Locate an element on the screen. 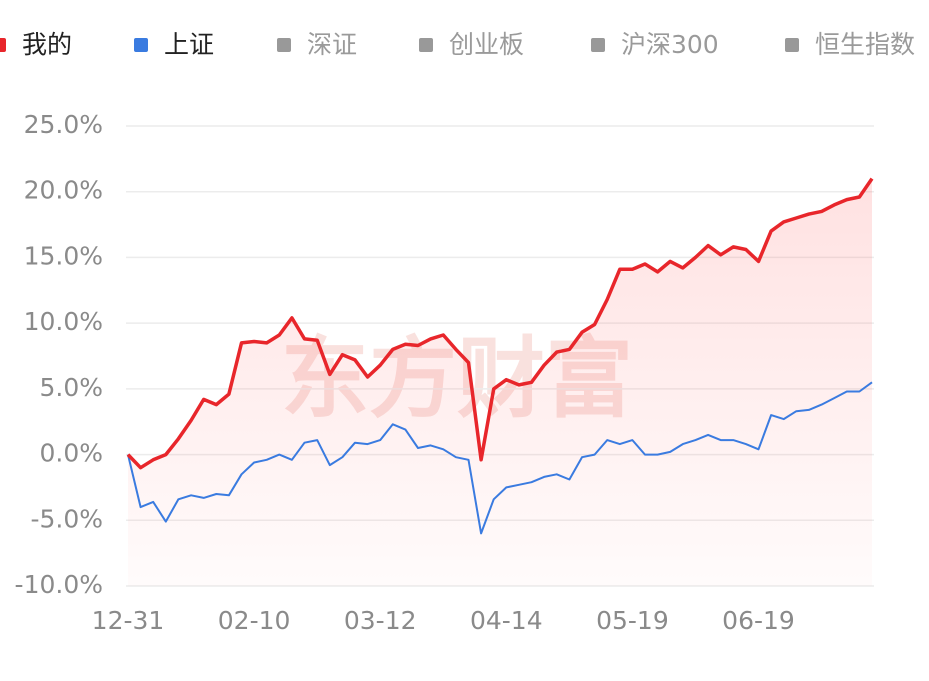 This screenshot has height=681, width=929. x-tick-label: 04-14 is located at coordinates (506, 620).